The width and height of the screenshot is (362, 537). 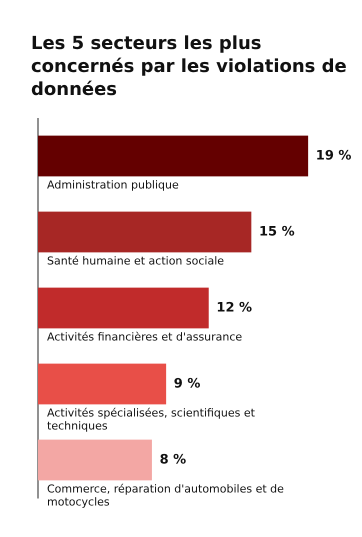 I want to click on data-label: 19 %, so click(x=334, y=156).